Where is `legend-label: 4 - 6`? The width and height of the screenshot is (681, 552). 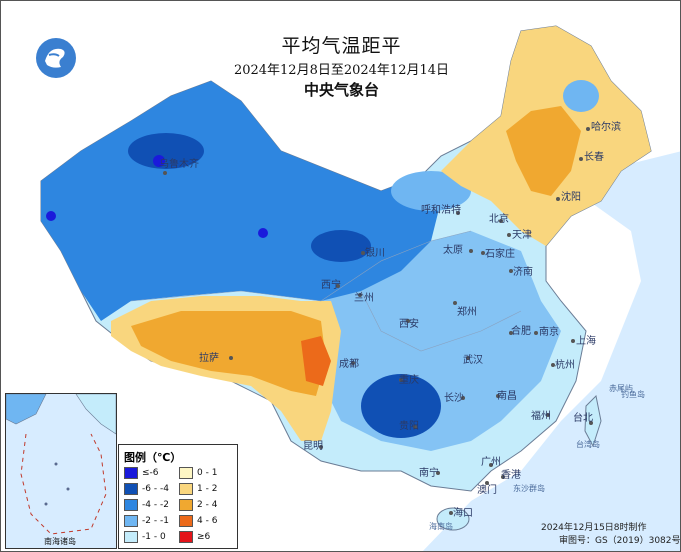
legend-label: 4 - 6 is located at coordinates (207, 521).